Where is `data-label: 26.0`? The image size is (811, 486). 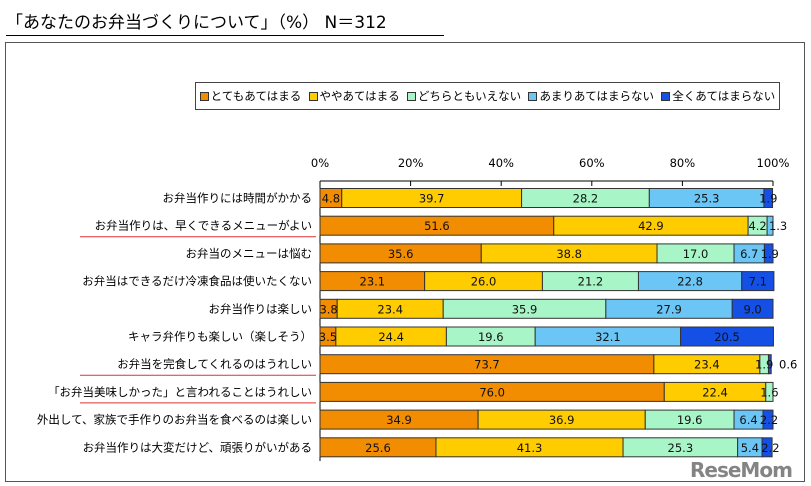
data-label: 26.0 is located at coordinates (484, 282).